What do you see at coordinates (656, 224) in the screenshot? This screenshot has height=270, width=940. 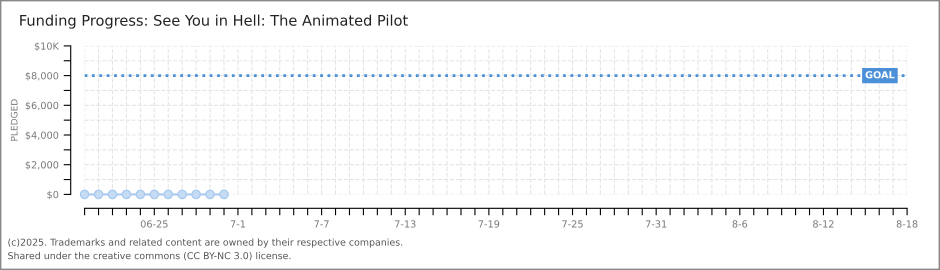 I see `x-tick-label: 7-31` at bounding box center [656, 224].